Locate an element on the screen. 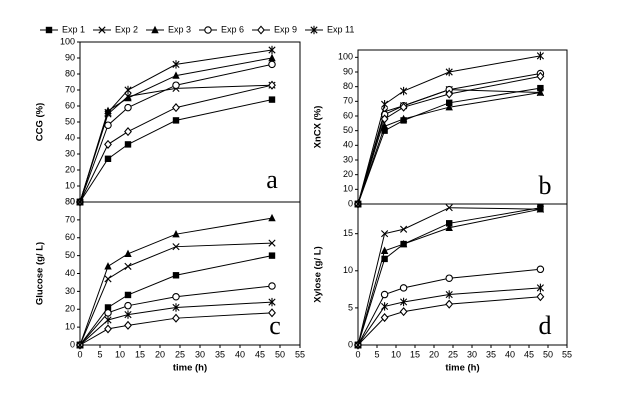 This screenshot has height=405, width=635. legend-label: Exp 6 is located at coordinates (232, 29).